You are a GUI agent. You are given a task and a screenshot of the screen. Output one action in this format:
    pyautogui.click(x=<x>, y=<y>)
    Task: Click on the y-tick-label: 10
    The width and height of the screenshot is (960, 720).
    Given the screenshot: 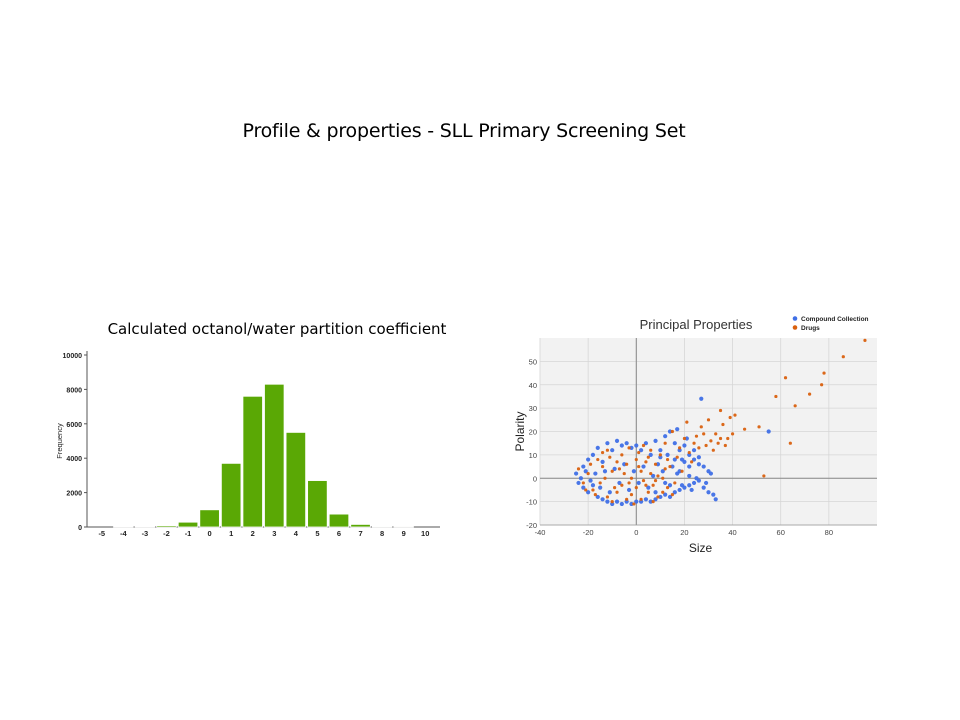 What is the action you would take?
    pyautogui.click(x=533, y=455)
    